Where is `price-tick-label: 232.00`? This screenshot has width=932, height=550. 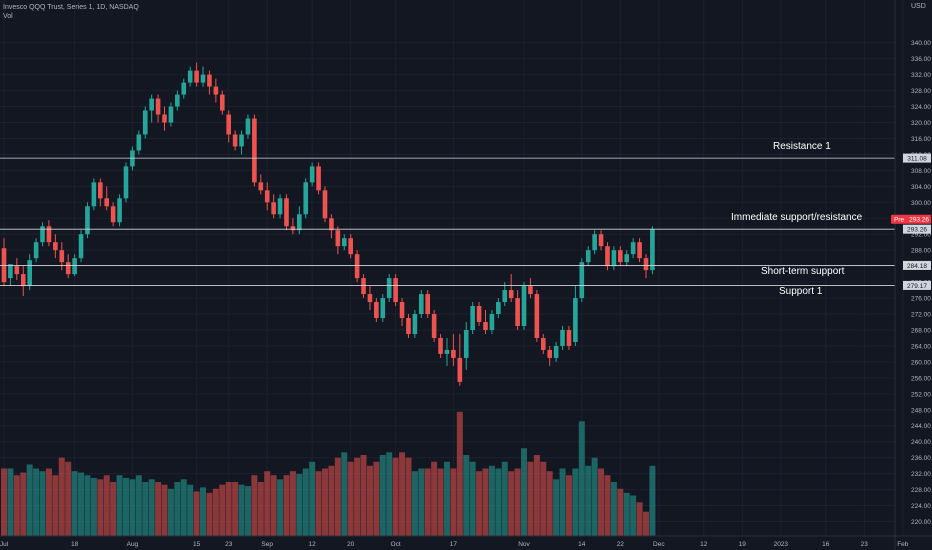 price-tick-label: 232.00 is located at coordinates (921, 474).